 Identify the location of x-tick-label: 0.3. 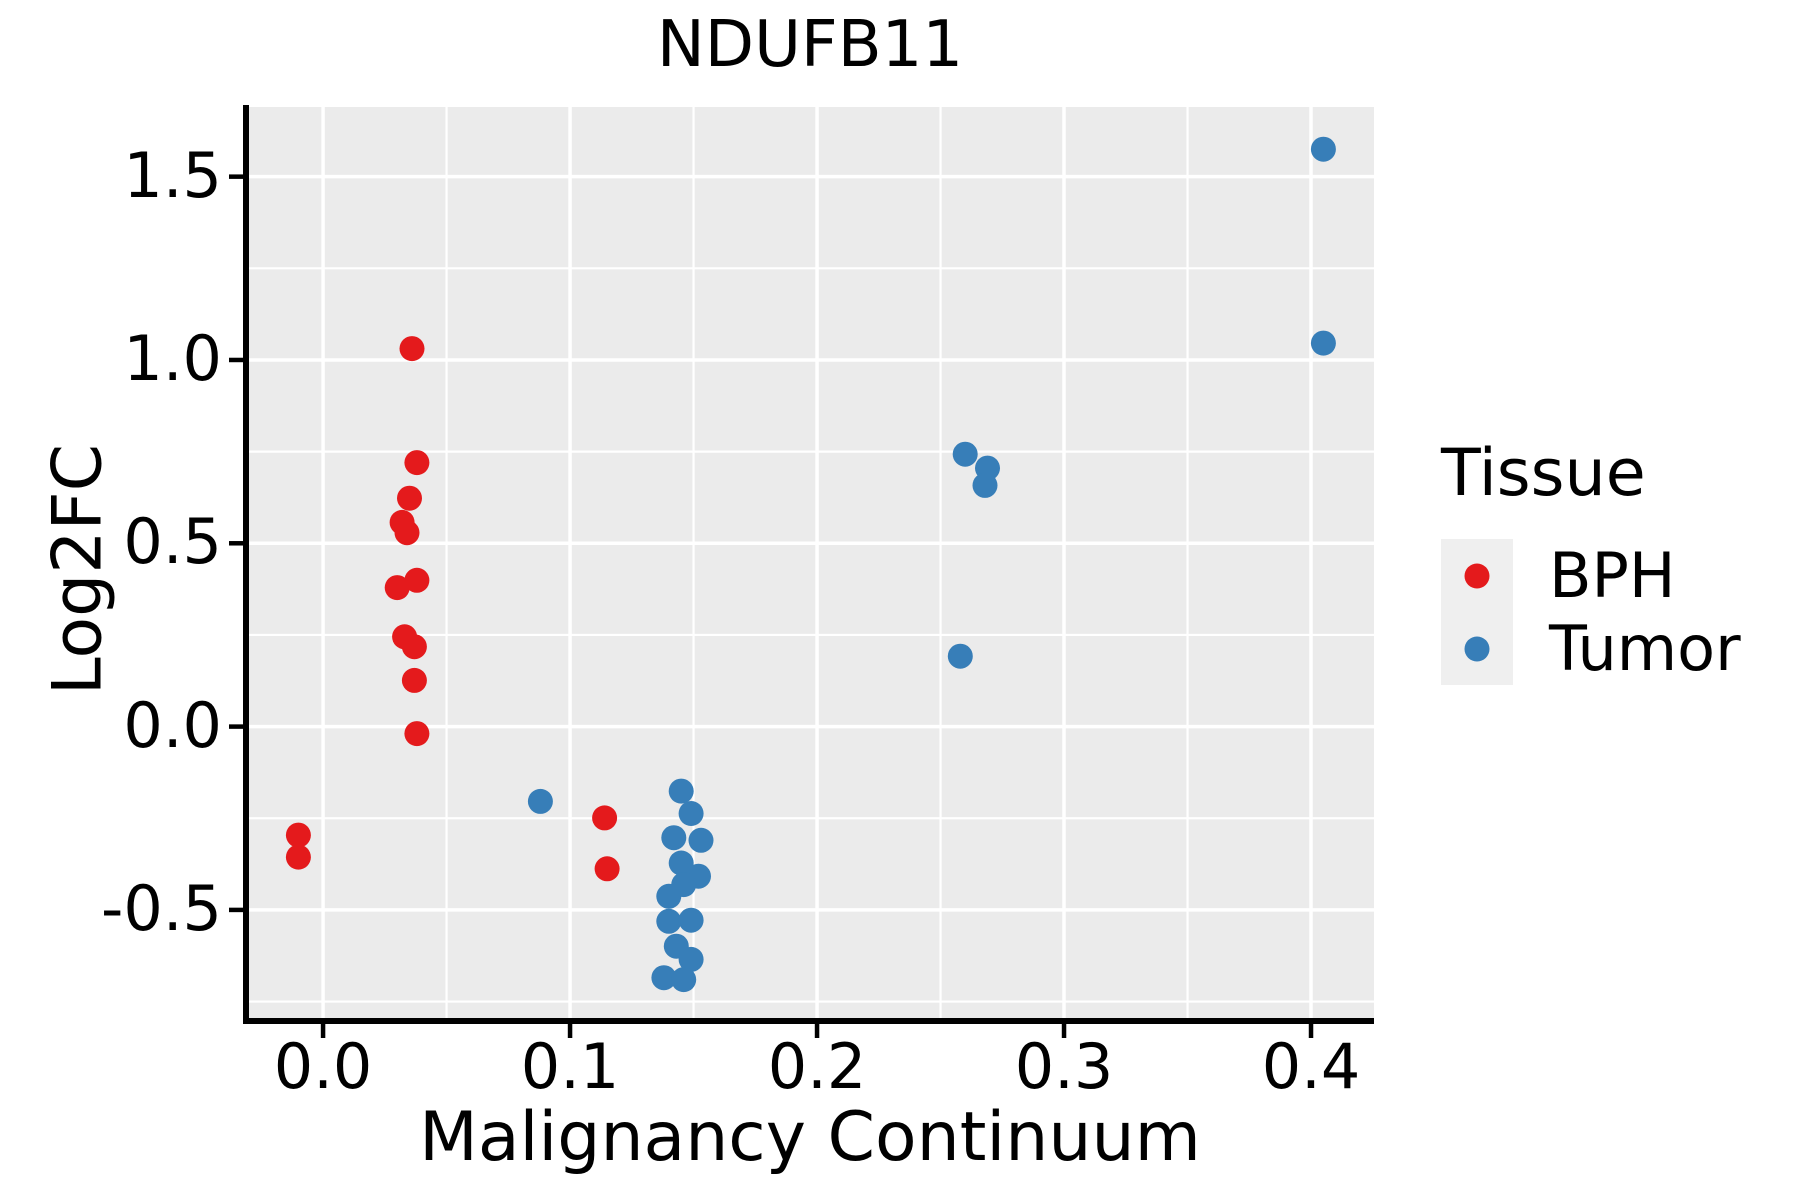
(1064, 1066).